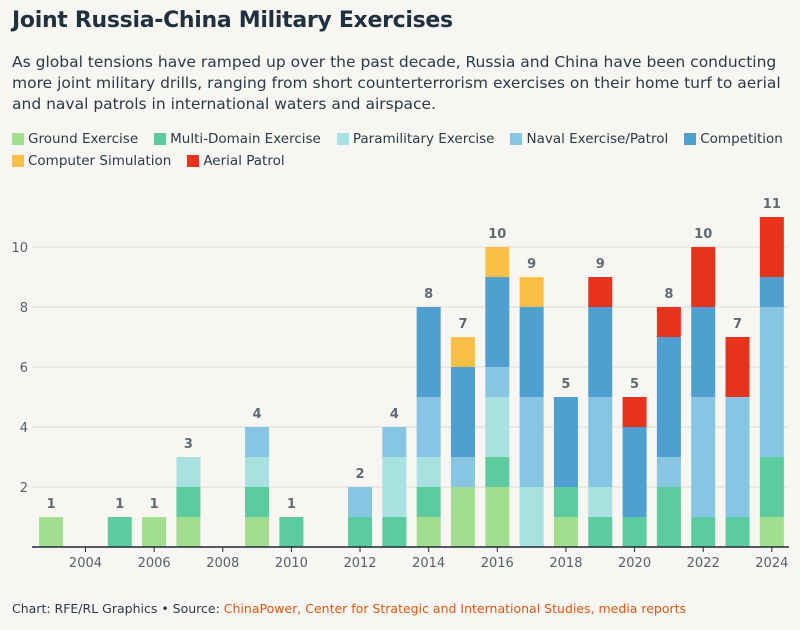 The width and height of the screenshot is (800, 630). I want to click on x-tick-label: 2016, so click(497, 563).